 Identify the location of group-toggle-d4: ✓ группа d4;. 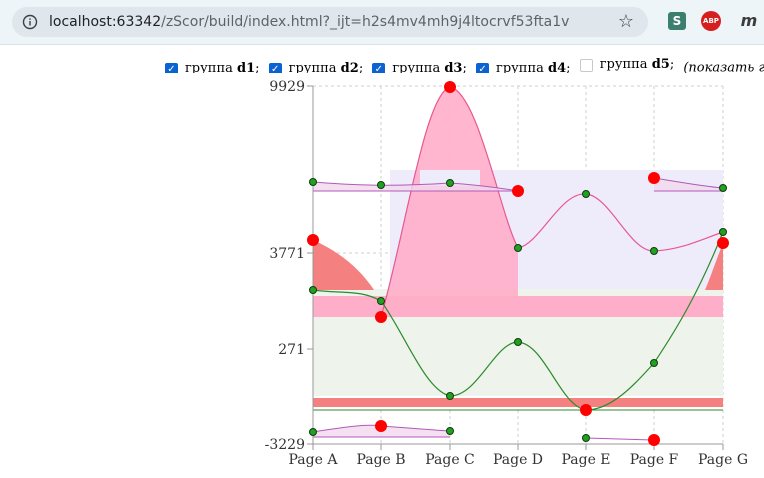
(523, 67).